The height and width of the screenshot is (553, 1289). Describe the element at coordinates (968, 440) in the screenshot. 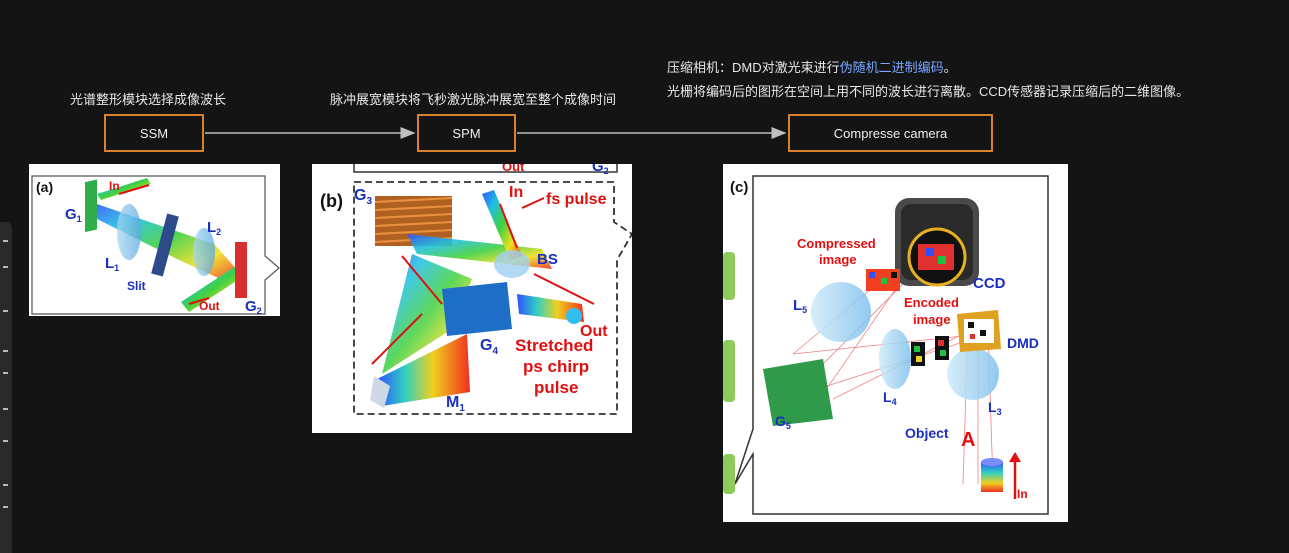

I see `panel-c-object-letter: A` at that location.